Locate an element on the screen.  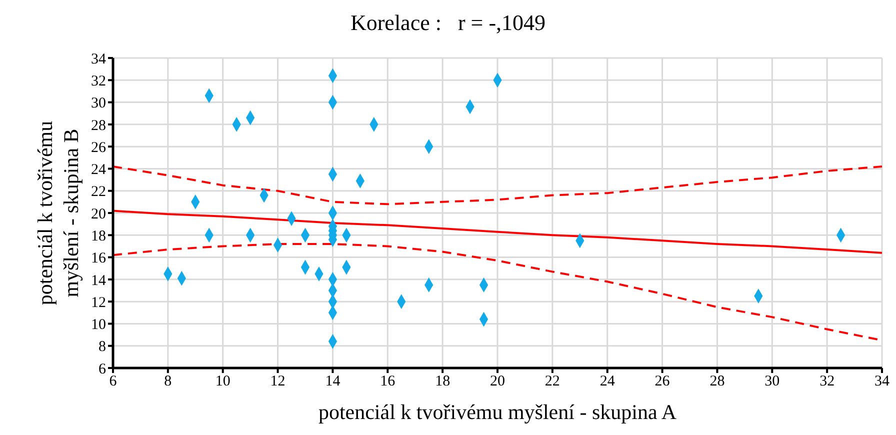
y-tick-label: 34 is located at coordinates (98, 59).